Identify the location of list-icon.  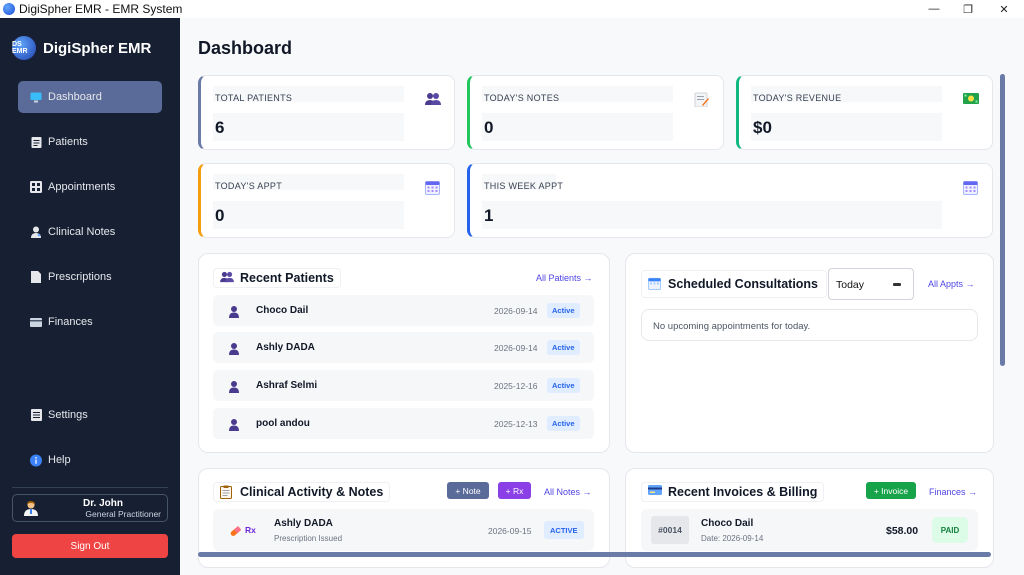
(36, 415).